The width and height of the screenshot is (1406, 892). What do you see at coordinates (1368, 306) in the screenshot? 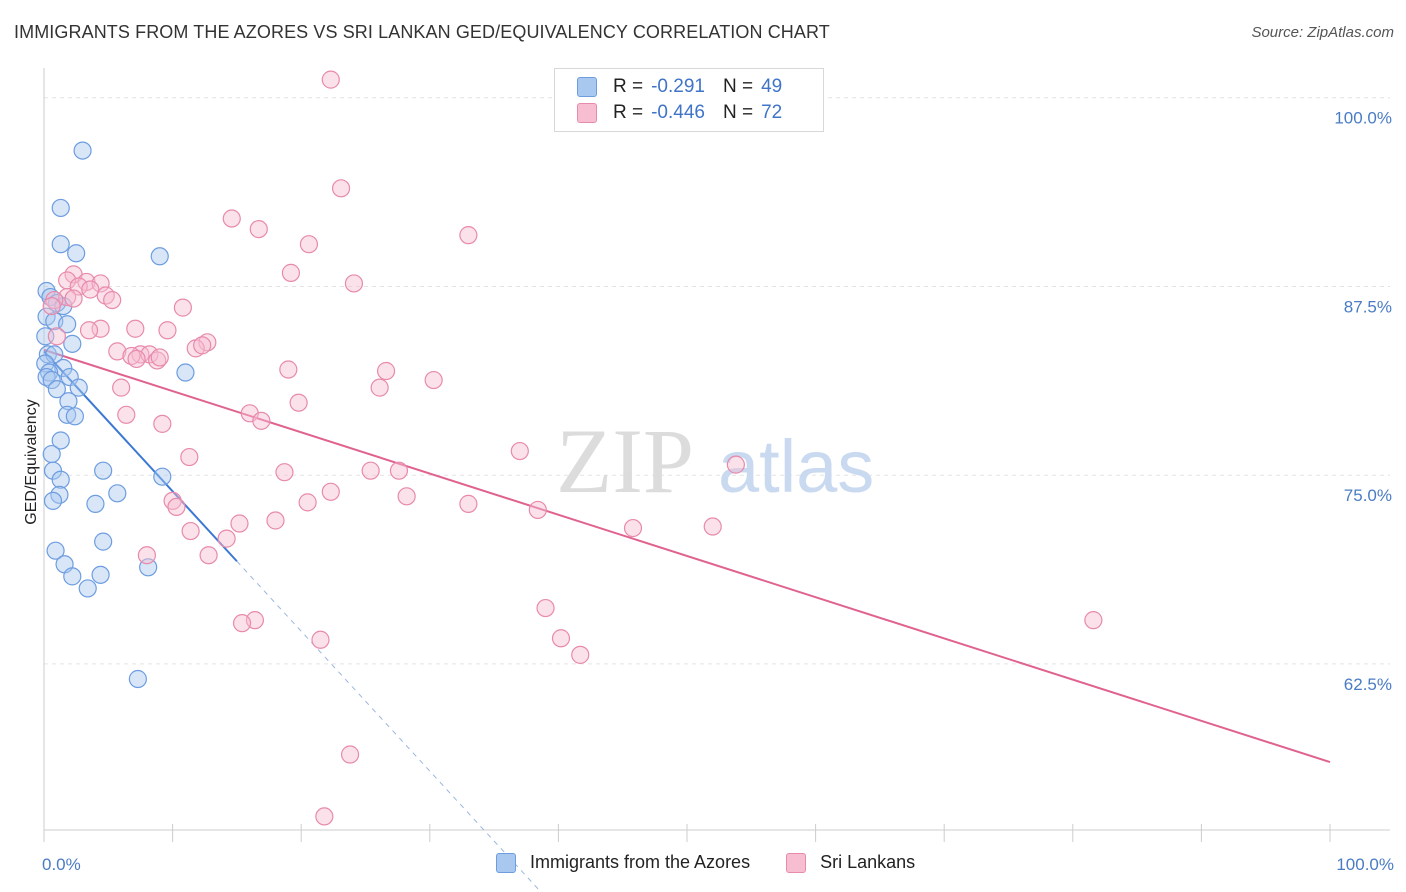
I see `y-tick-label: 87.5%` at bounding box center [1368, 306].